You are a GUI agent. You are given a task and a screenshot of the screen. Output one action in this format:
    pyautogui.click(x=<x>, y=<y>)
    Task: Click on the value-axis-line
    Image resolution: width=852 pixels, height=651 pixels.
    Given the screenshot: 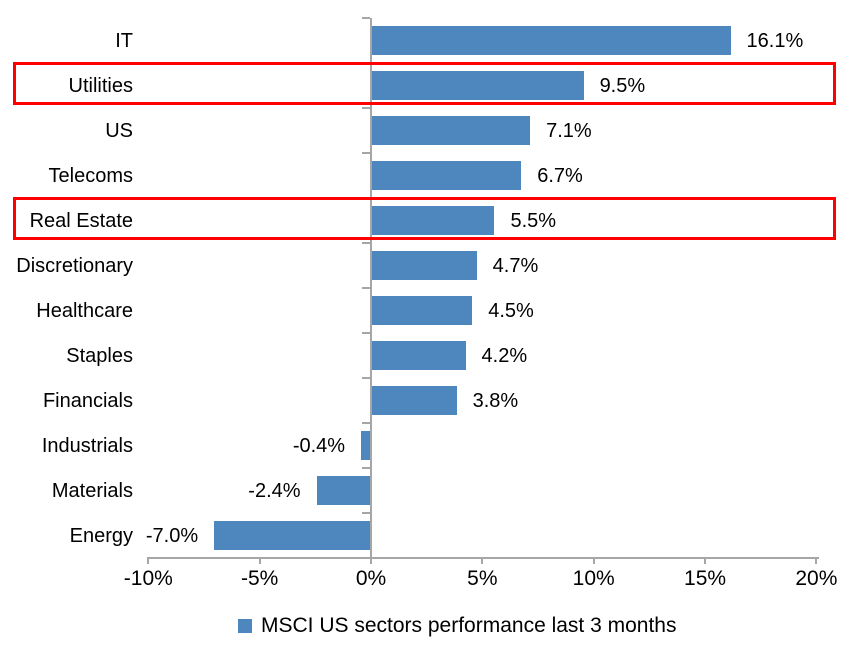 What is the action you would take?
    pyautogui.click(x=483, y=558)
    